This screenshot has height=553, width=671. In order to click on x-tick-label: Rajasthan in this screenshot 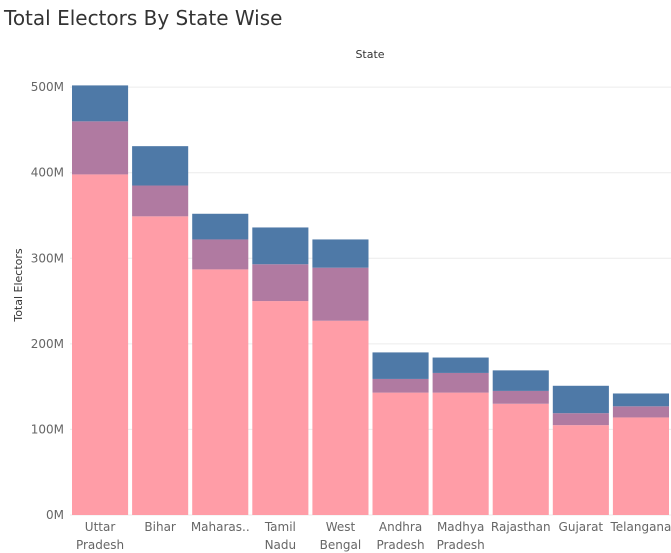, I will do `click(521, 527)`.